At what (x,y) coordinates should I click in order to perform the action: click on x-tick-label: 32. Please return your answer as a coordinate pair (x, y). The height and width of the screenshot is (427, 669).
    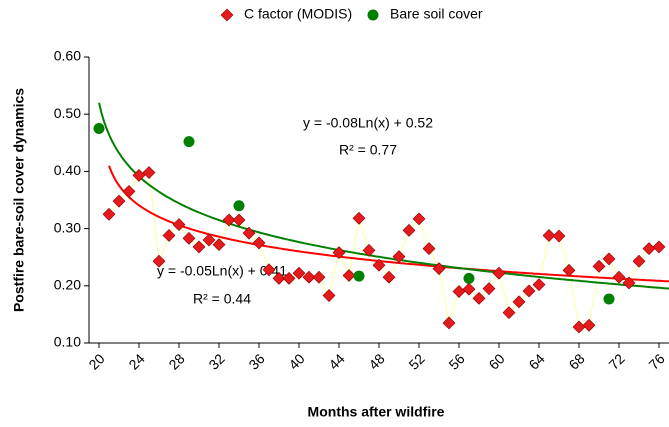
    Looking at the image, I should click on (216, 361).